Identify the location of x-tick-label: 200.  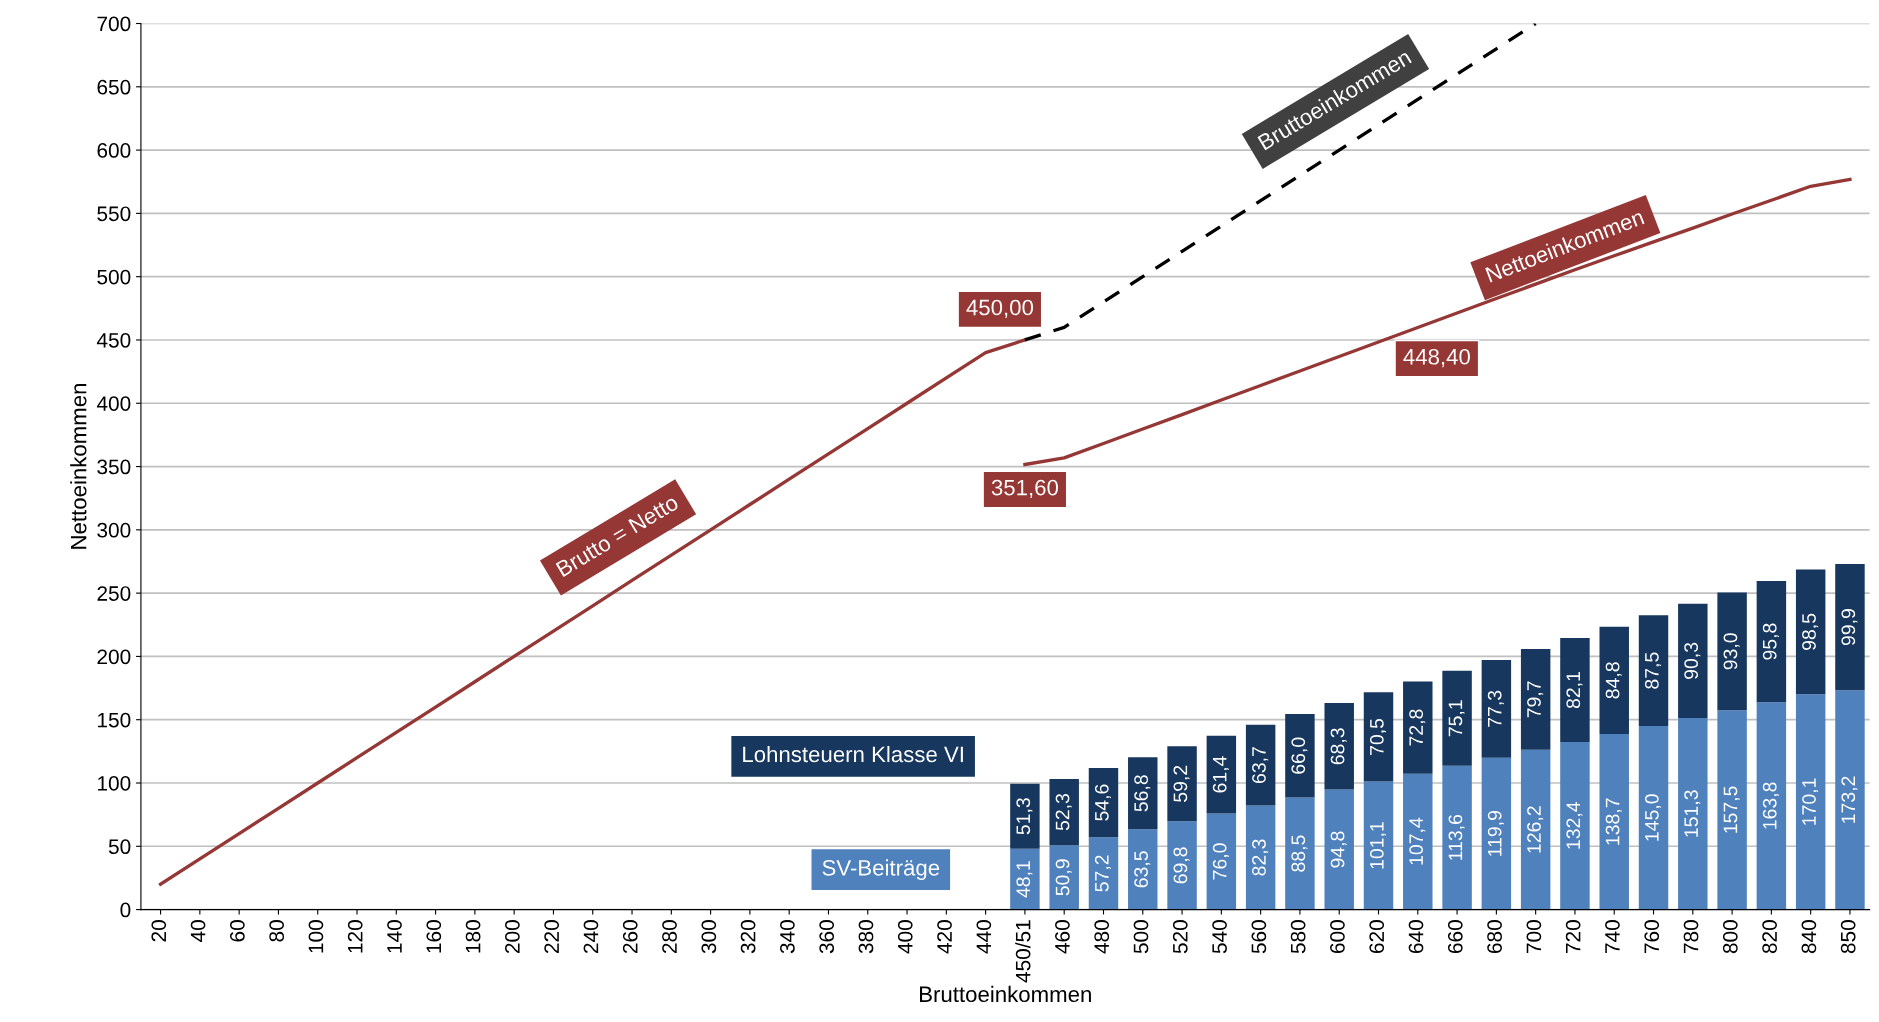
(512, 937).